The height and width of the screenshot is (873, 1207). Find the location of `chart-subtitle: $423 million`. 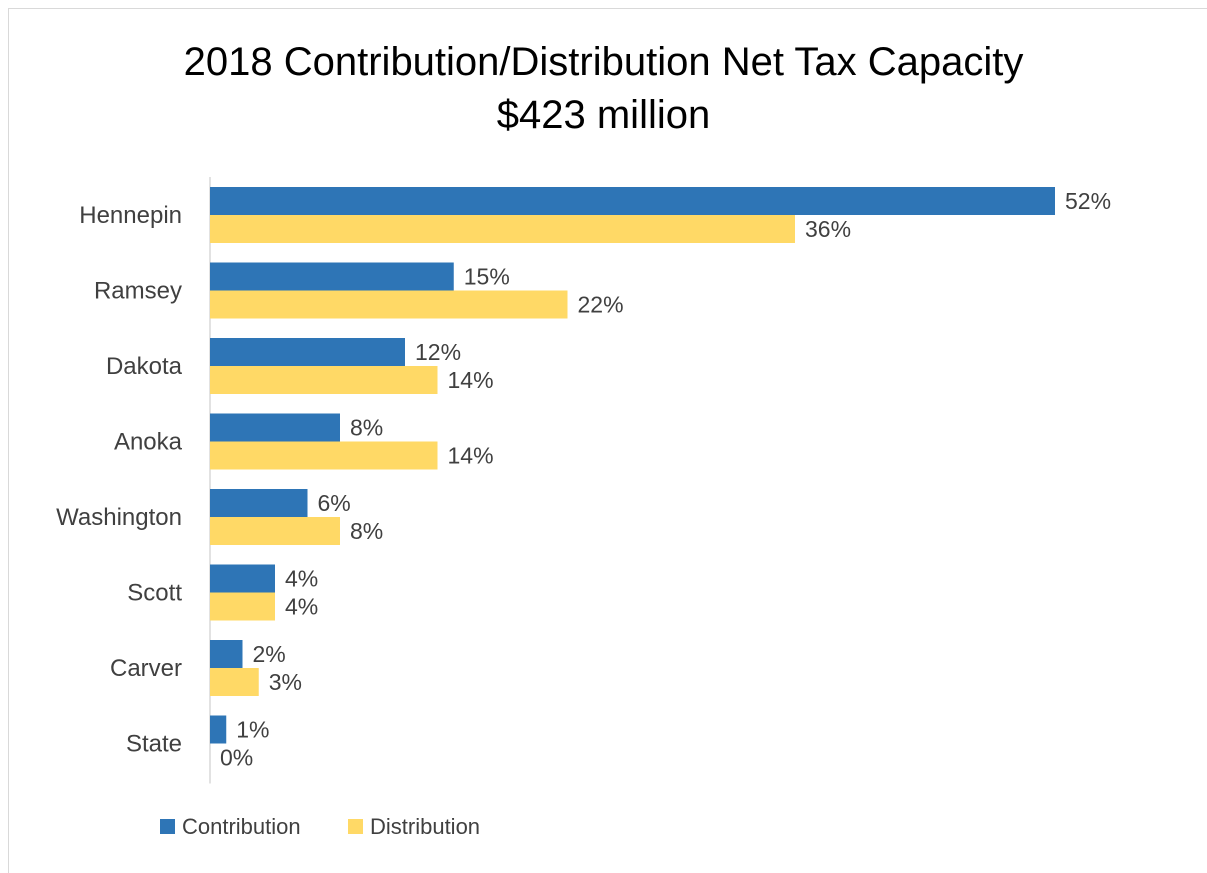

chart-subtitle: $423 million is located at coordinates (603, 115).